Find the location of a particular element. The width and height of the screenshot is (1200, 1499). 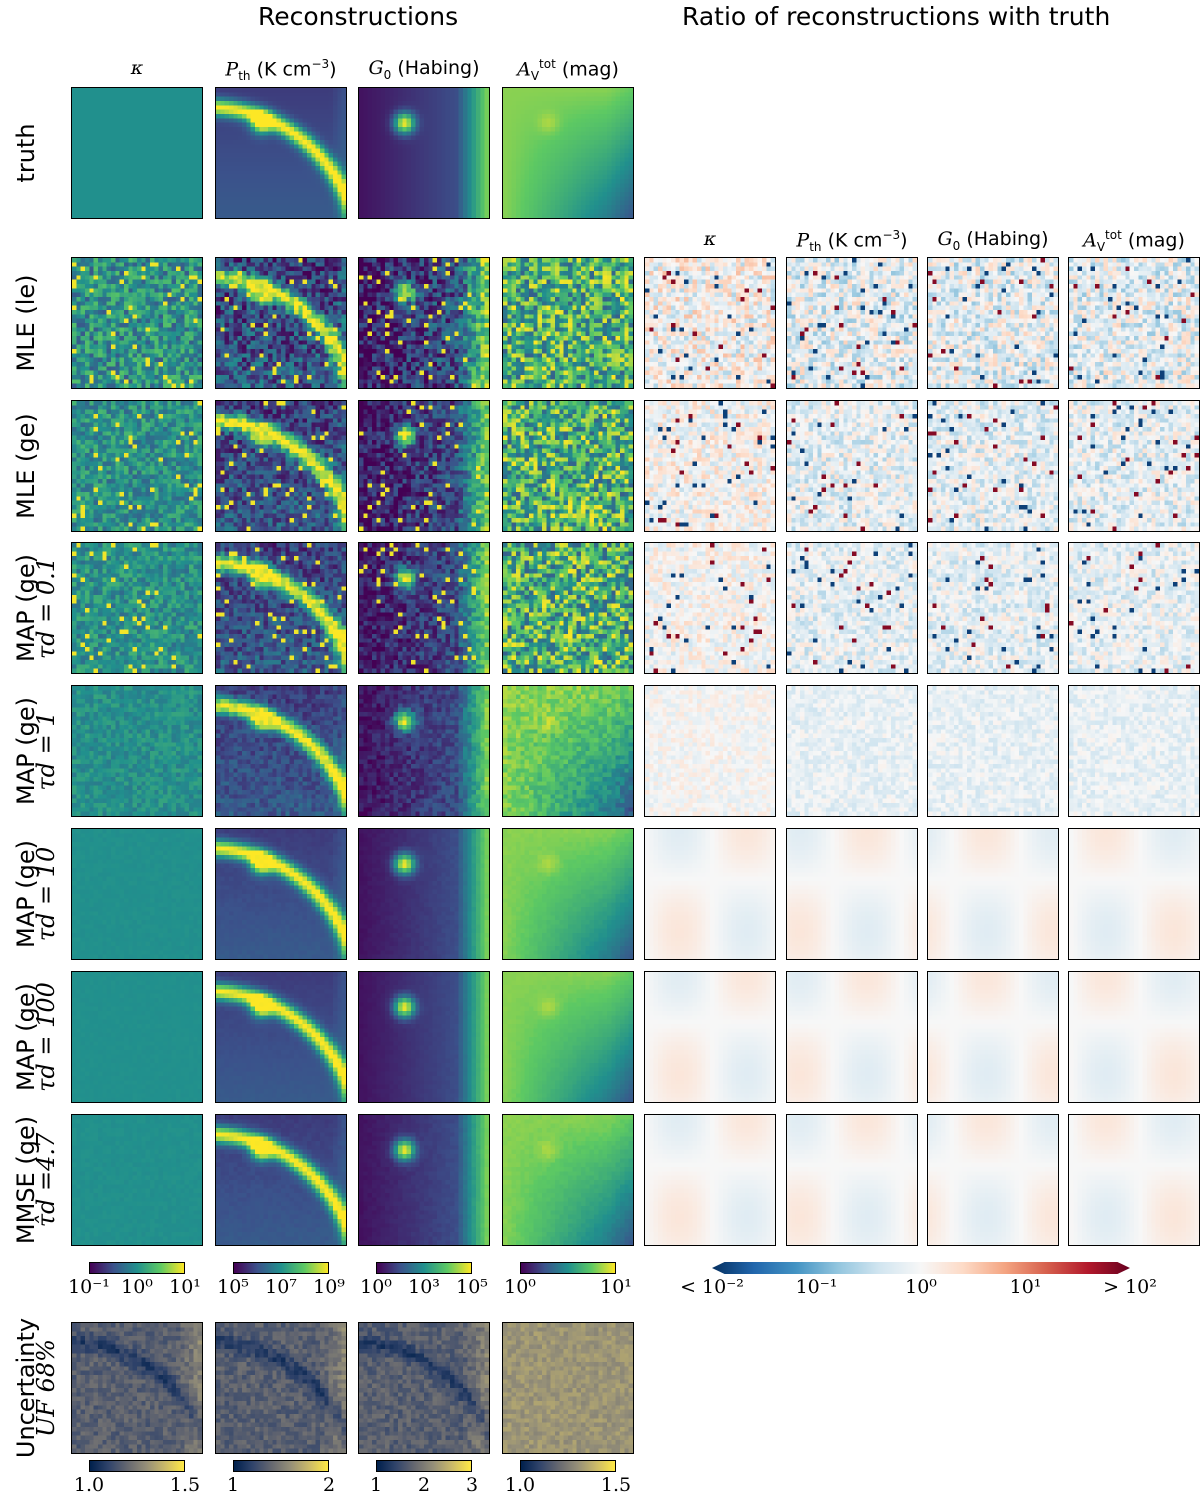

row-label: MAP (ge) τd = 10 is located at coordinates (36, 894).